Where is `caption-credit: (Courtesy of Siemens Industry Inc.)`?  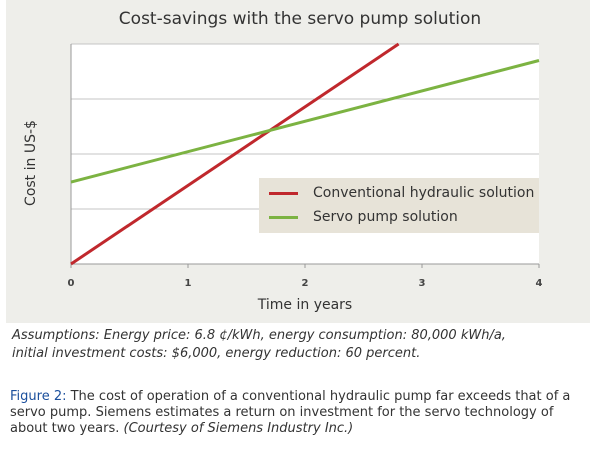 caption-credit: (Courtesy of Siemens Industry Inc.) is located at coordinates (238, 428).